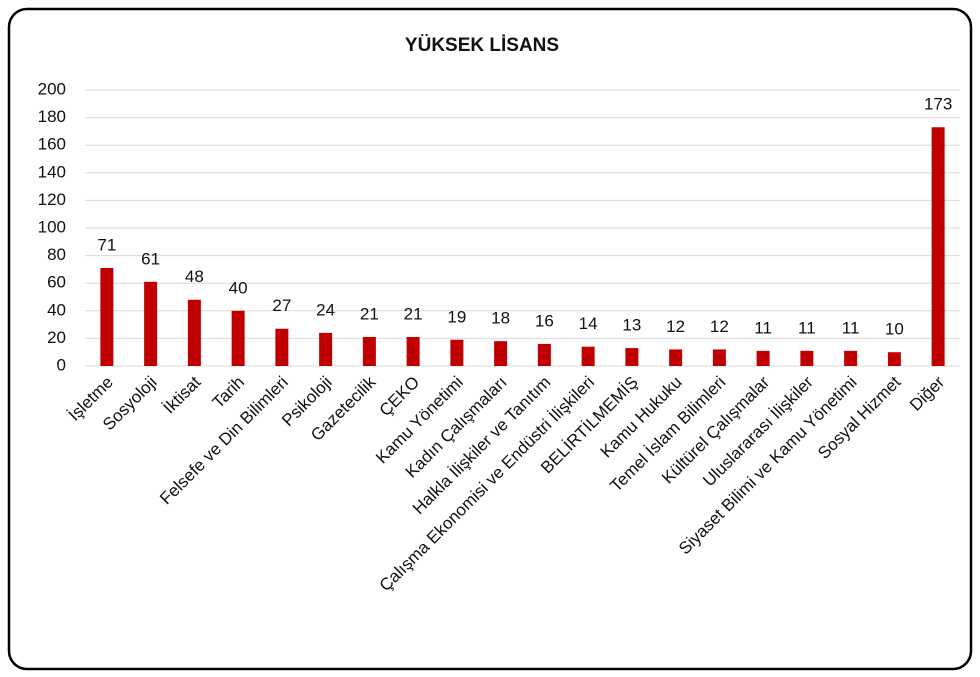 The width and height of the screenshot is (980, 677). Describe the element at coordinates (500, 318) in the screenshot. I see `data-label: 18` at that location.